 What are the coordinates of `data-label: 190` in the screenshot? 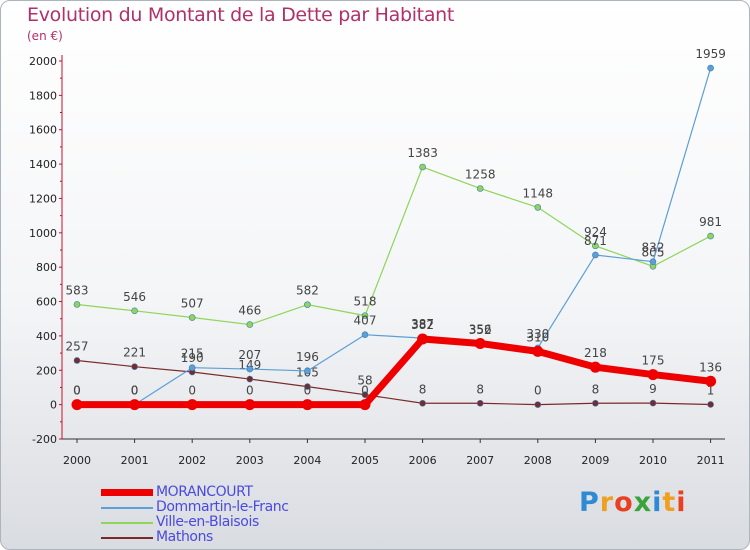 It's located at (192, 358).